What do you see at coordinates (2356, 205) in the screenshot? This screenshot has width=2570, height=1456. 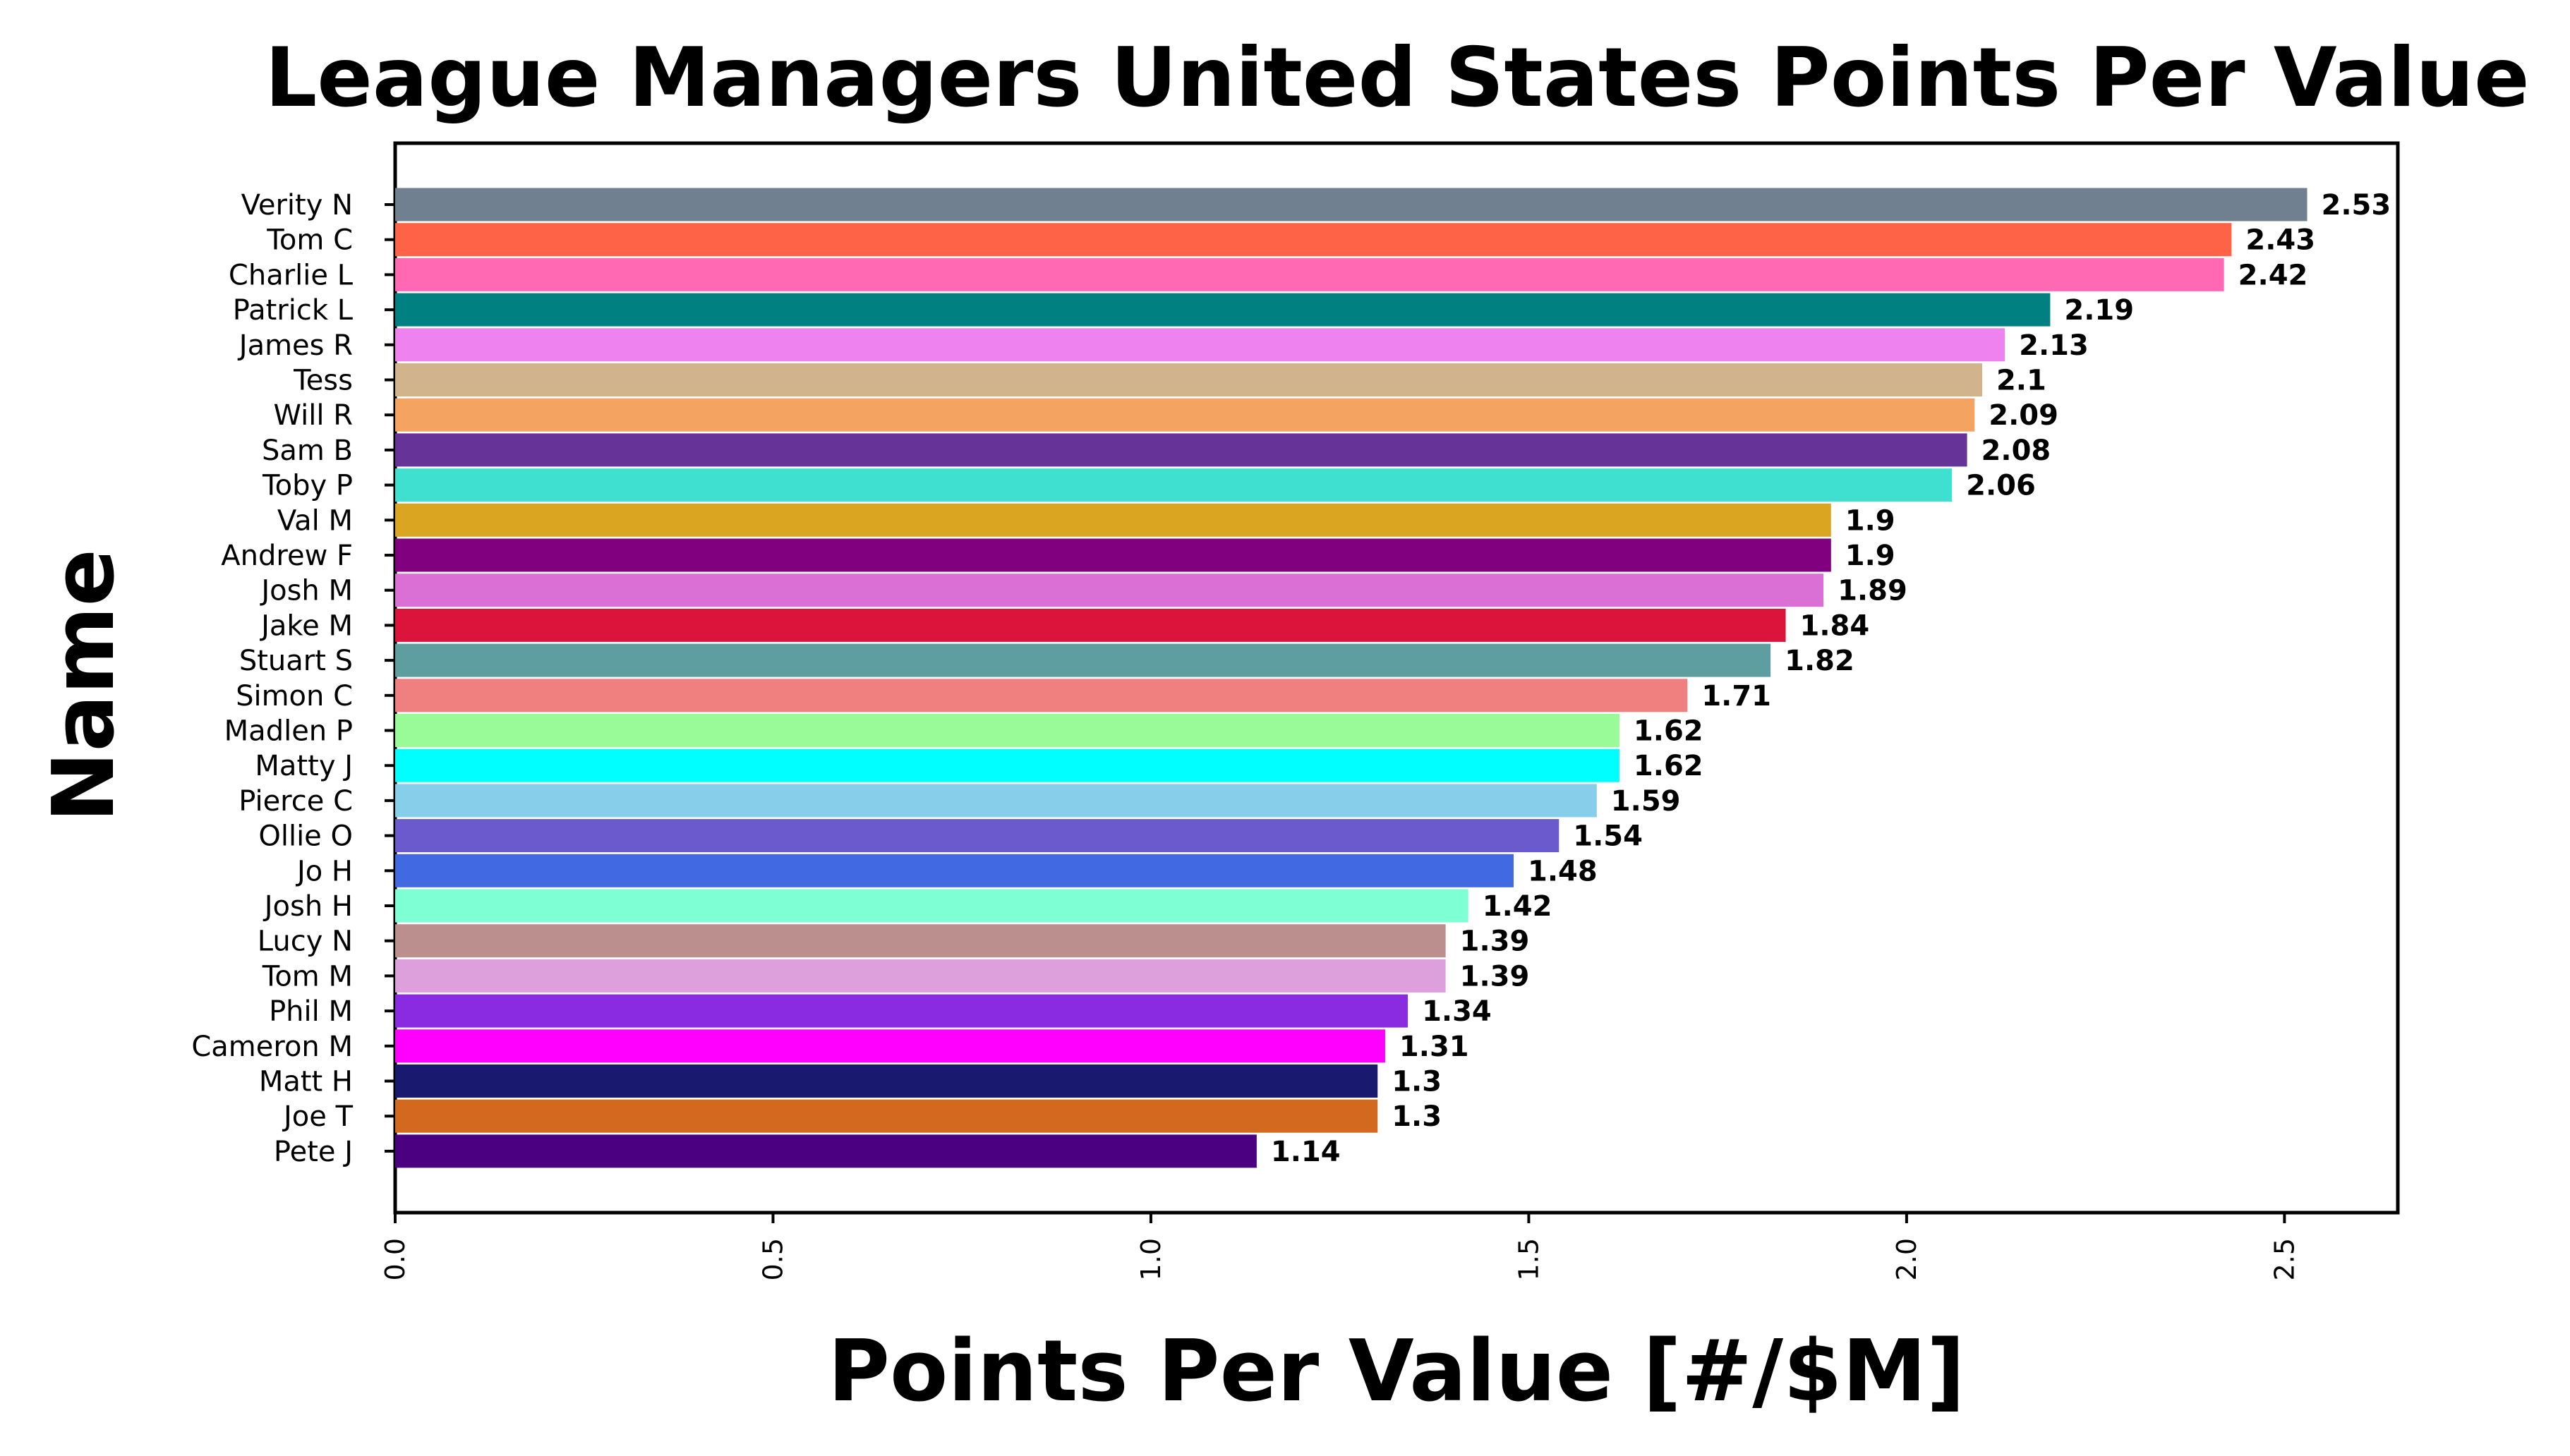 I see `bar-value-label: 2.53` at bounding box center [2356, 205].